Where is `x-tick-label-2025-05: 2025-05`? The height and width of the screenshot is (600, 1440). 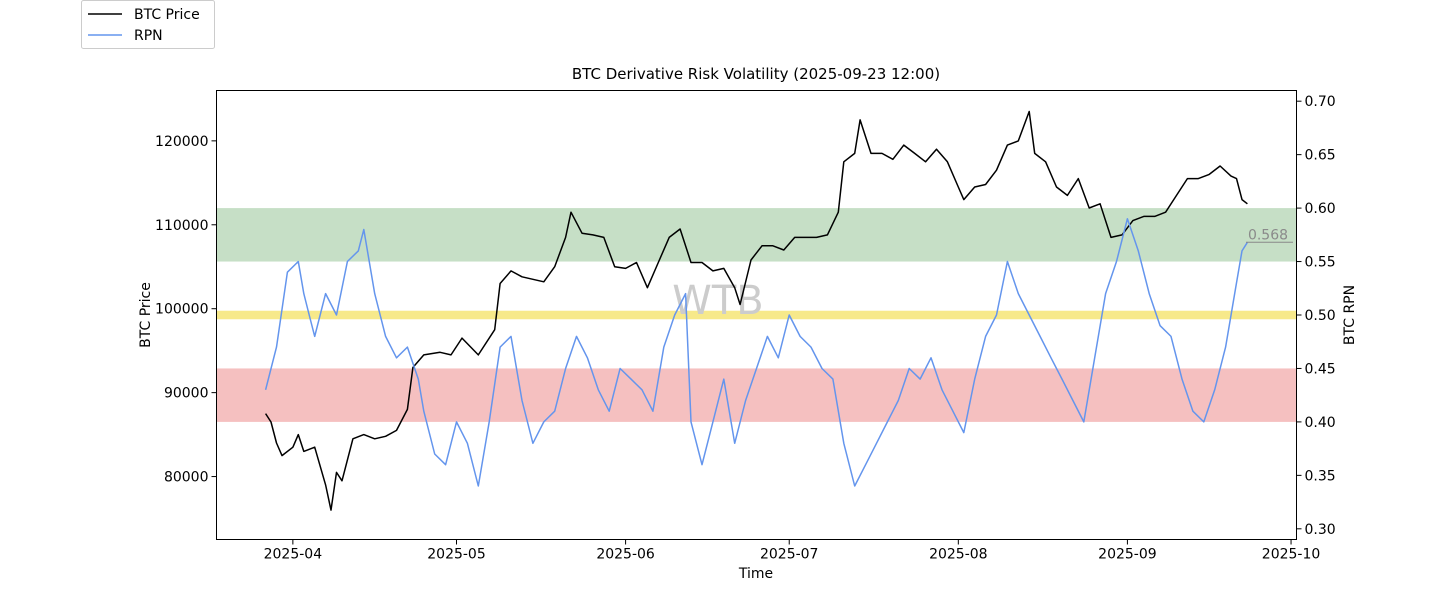 x-tick-label-2025-05: 2025-05 is located at coordinates (456, 555).